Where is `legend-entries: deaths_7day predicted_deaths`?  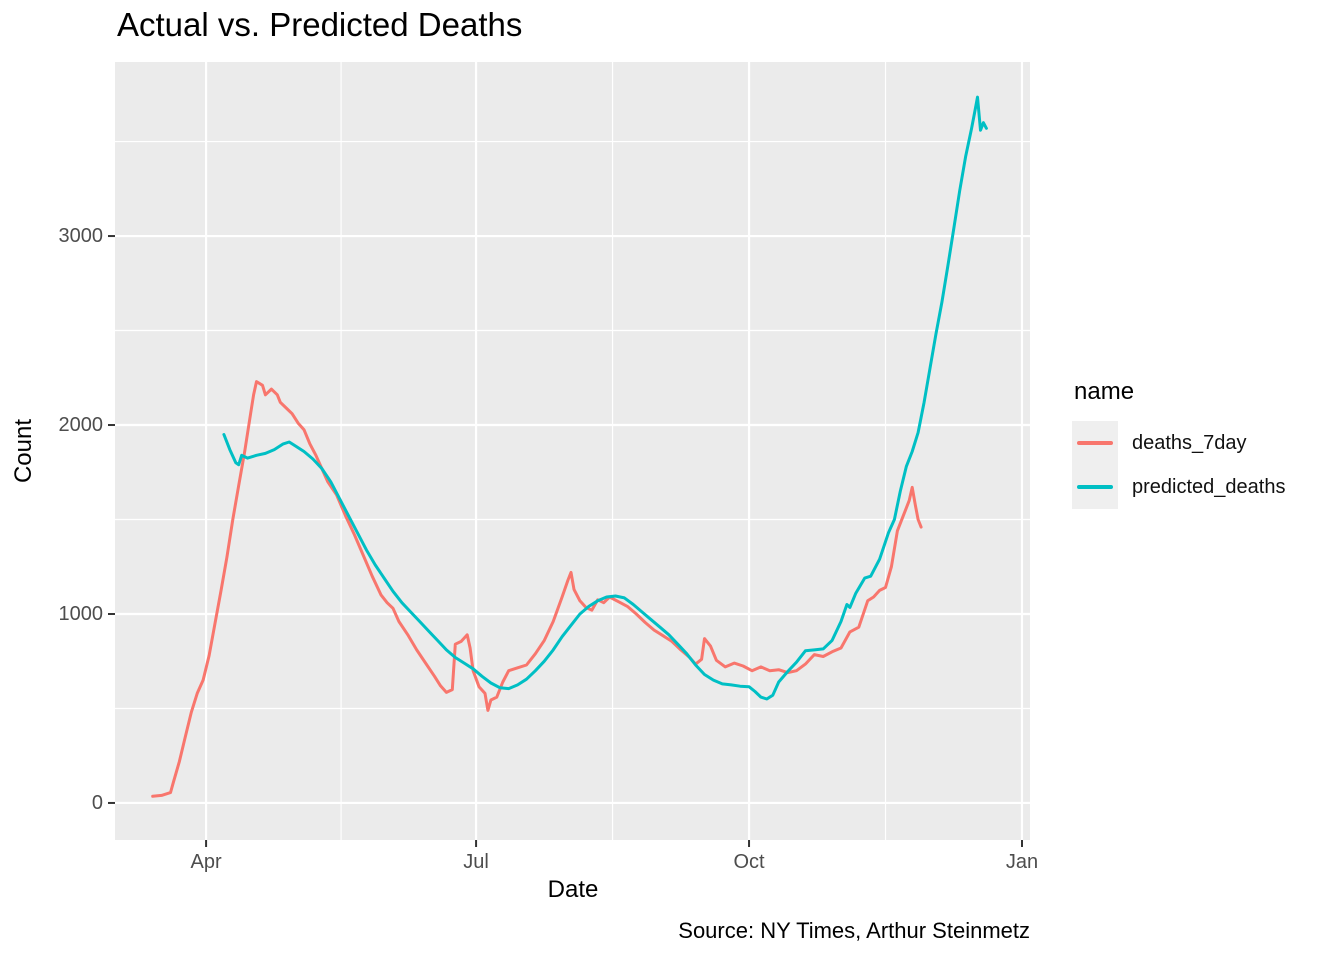 legend-entries: deaths_7day predicted_deaths is located at coordinates (1178, 465).